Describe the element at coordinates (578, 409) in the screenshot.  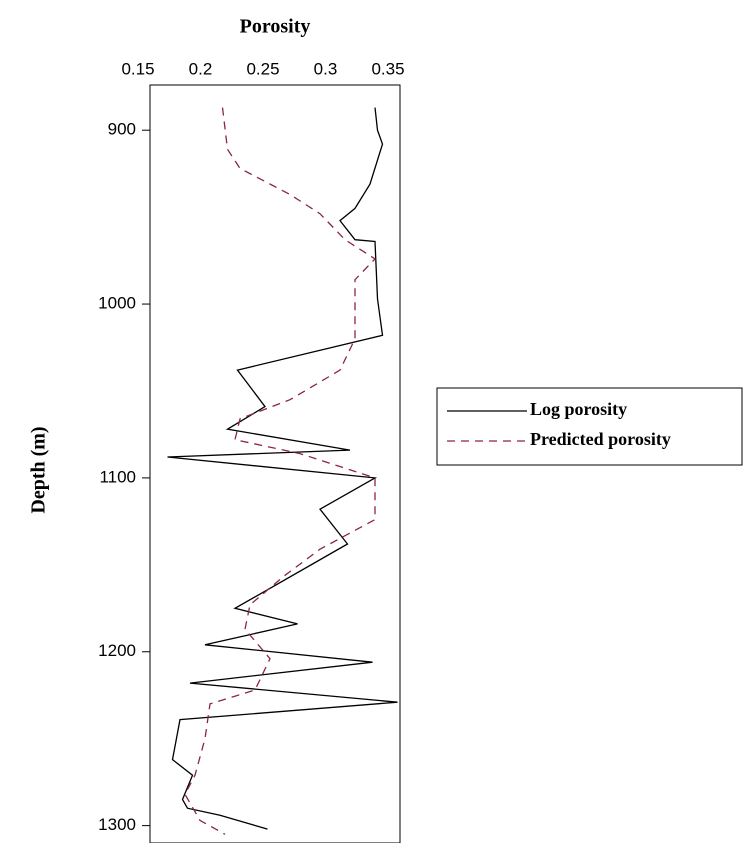
I see `legend-label: Log porosity` at that location.